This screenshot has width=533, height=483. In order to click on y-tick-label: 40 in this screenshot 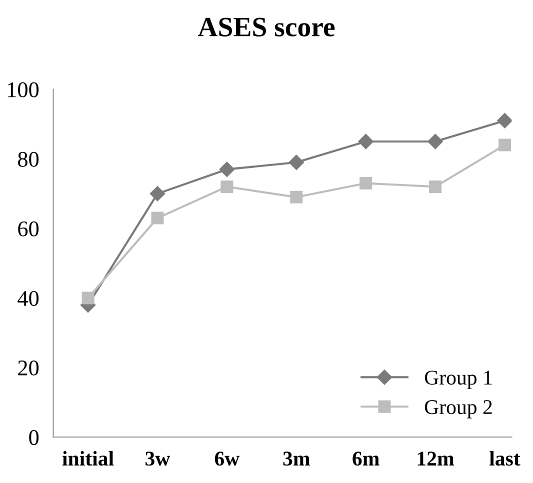, I will do `click(28, 298)`.